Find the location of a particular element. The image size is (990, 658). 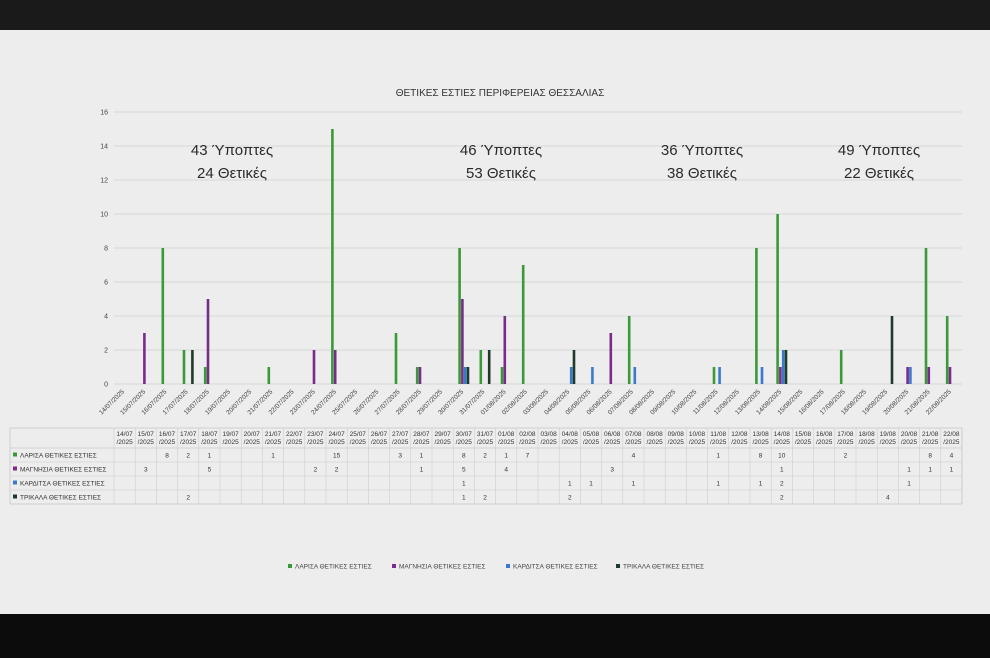

table-header-cell: 25/07 is located at coordinates (358, 434).